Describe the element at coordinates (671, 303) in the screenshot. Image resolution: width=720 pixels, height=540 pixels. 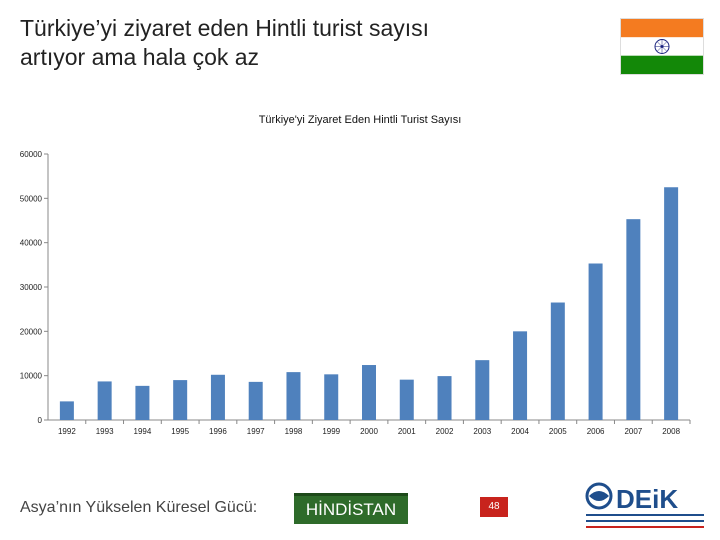
I see `bar-2008` at that location.